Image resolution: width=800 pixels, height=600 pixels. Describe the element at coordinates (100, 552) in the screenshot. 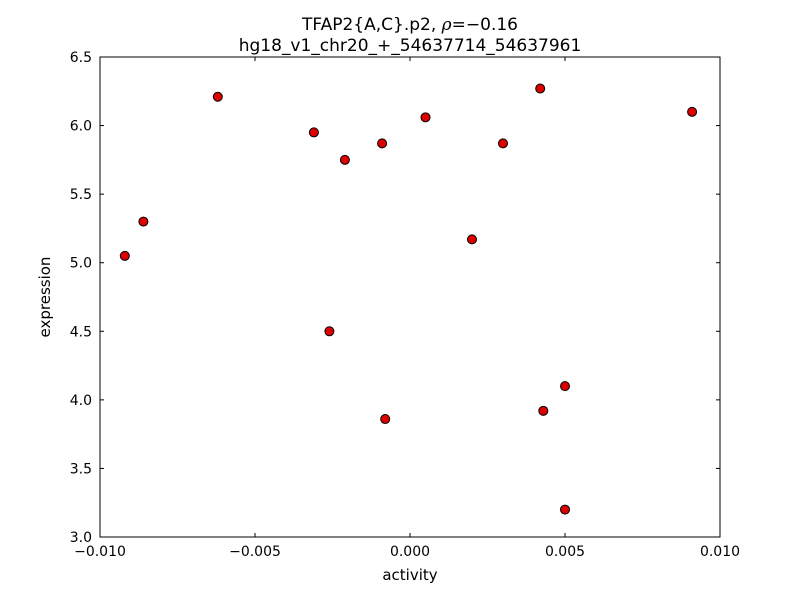

I see `x-tick-label: −0.010` at that location.